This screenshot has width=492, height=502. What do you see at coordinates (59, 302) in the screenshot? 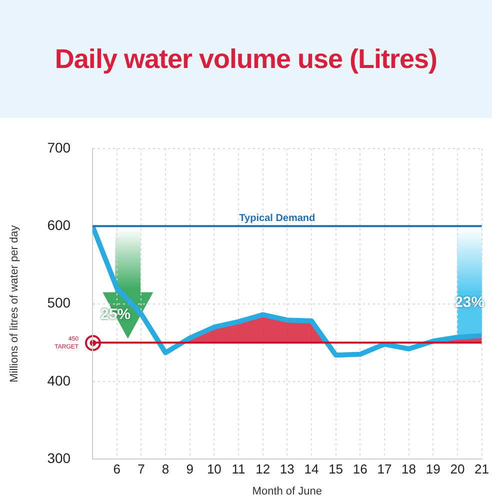
I see `y-tick-label: 500` at bounding box center [59, 302].